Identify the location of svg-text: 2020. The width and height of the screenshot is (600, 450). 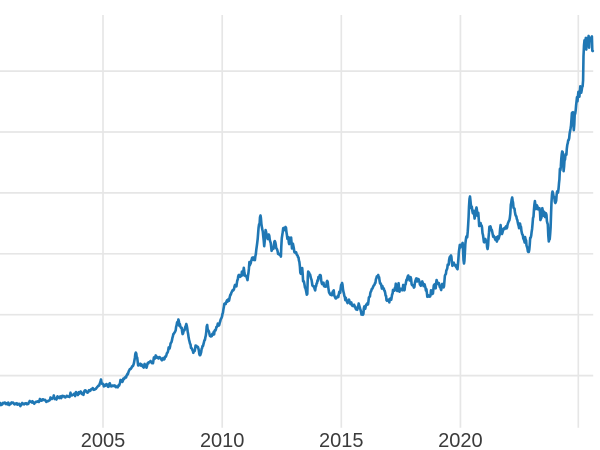
(460, 440).